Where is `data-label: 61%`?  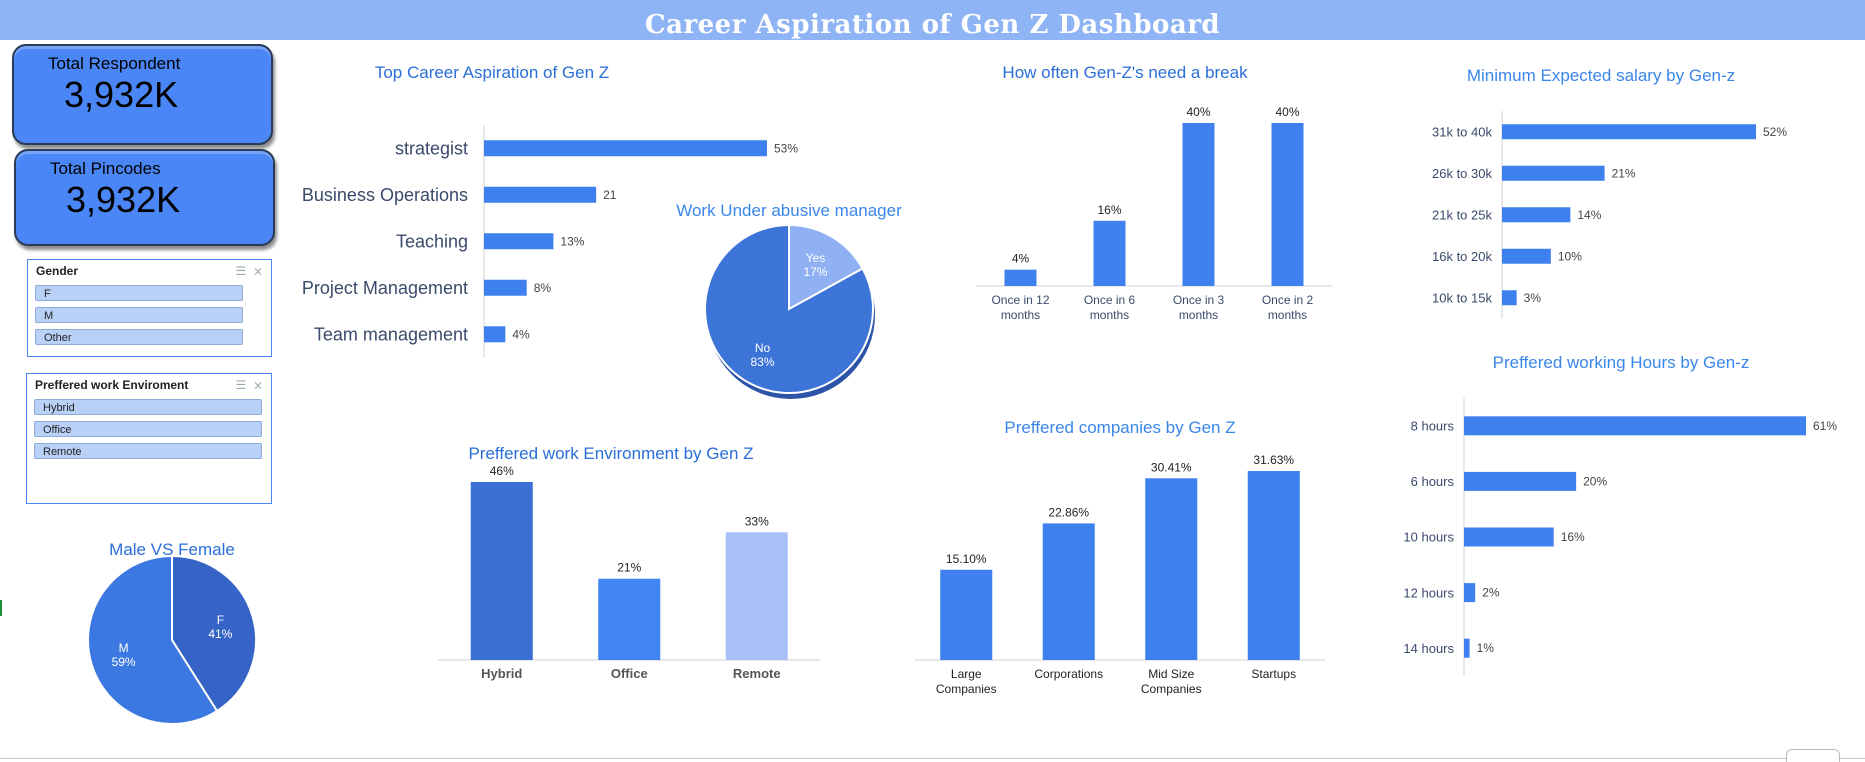
data-label: 61% is located at coordinates (1825, 426).